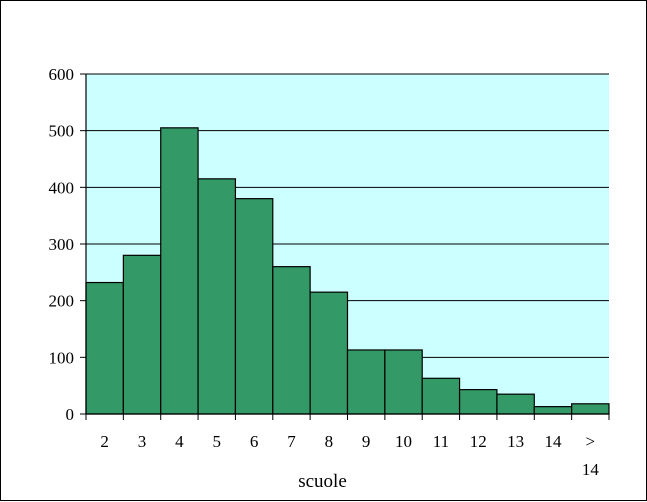 The height and width of the screenshot is (502, 647). Describe the element at coordinates (62, 74) in the screenshot. I see `y-tick-label: 600` at that location.